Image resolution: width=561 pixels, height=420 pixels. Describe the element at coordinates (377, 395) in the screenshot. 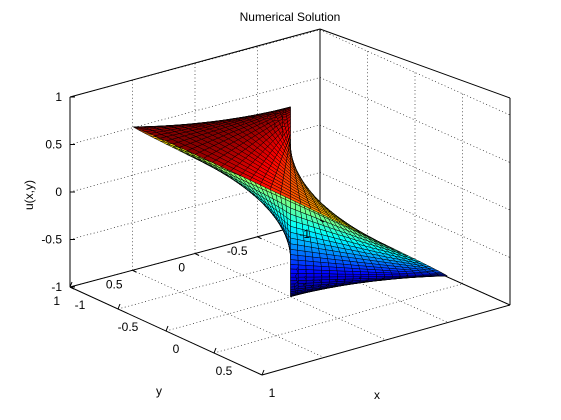

I see `x-axis-label: x` at that location.